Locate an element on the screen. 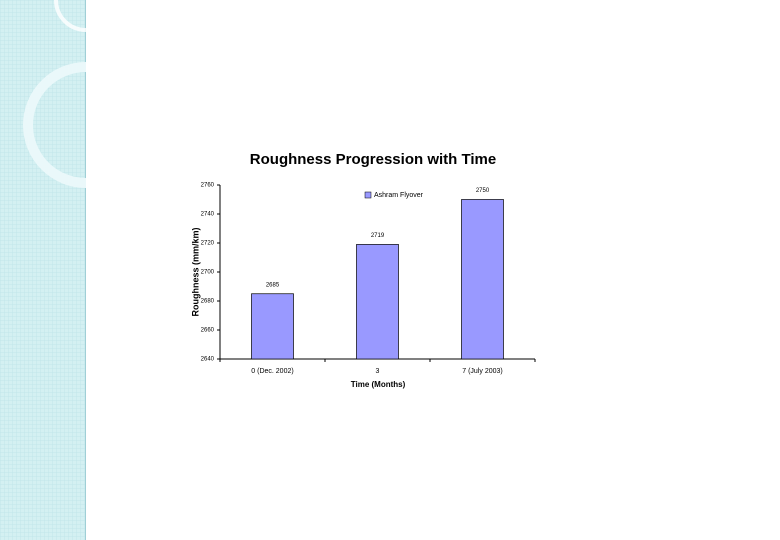  data-label: 2685 is located at coordinates (273, 285).